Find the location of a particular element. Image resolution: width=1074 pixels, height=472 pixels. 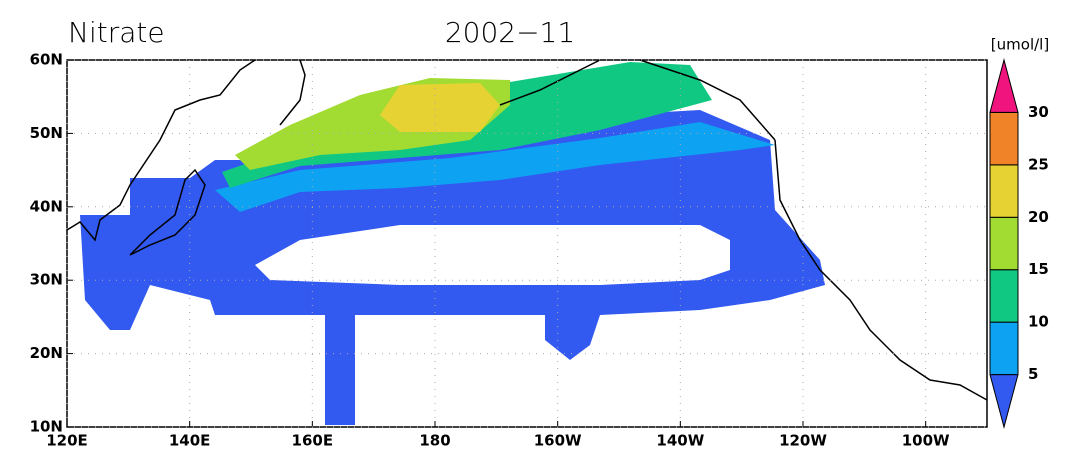

colorbar-label: 25 is located at coordinates (1038, 164).